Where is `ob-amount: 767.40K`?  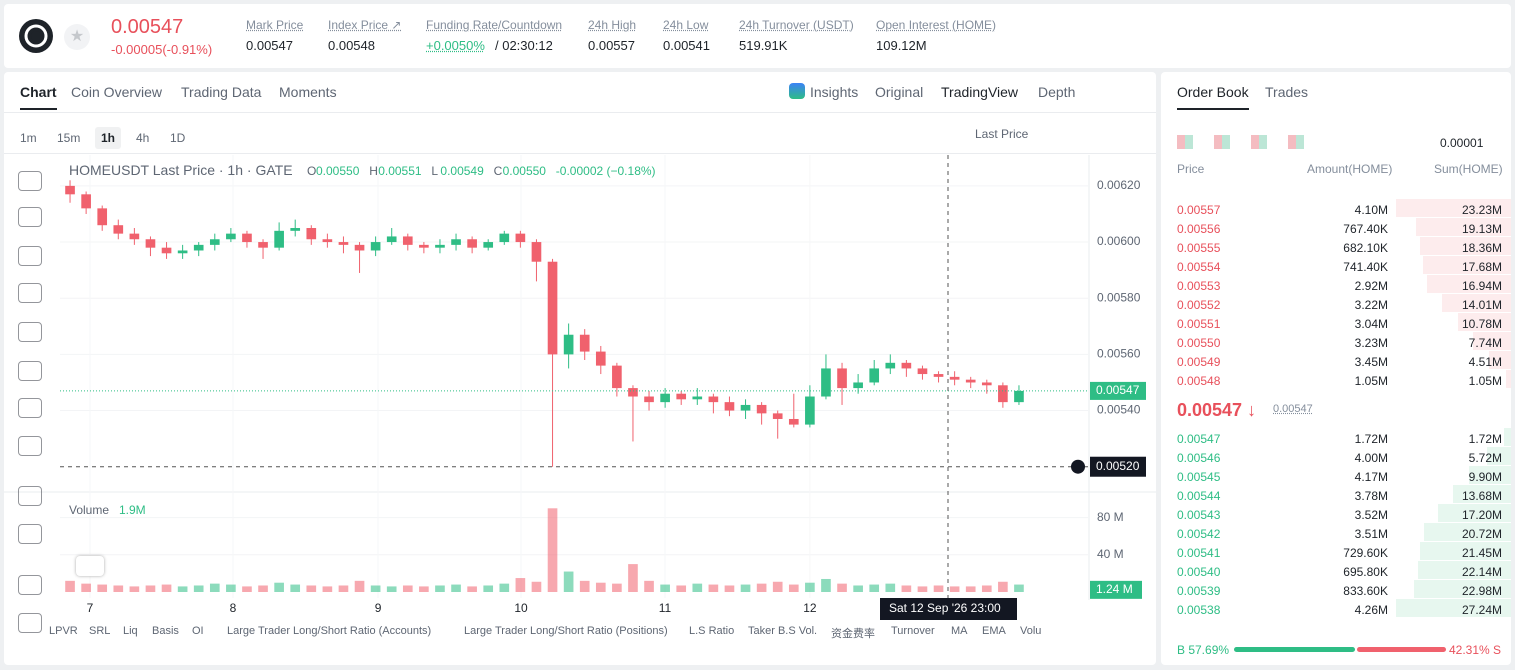 ob-amount: 767.40K is located at coordinates (1365, 229).